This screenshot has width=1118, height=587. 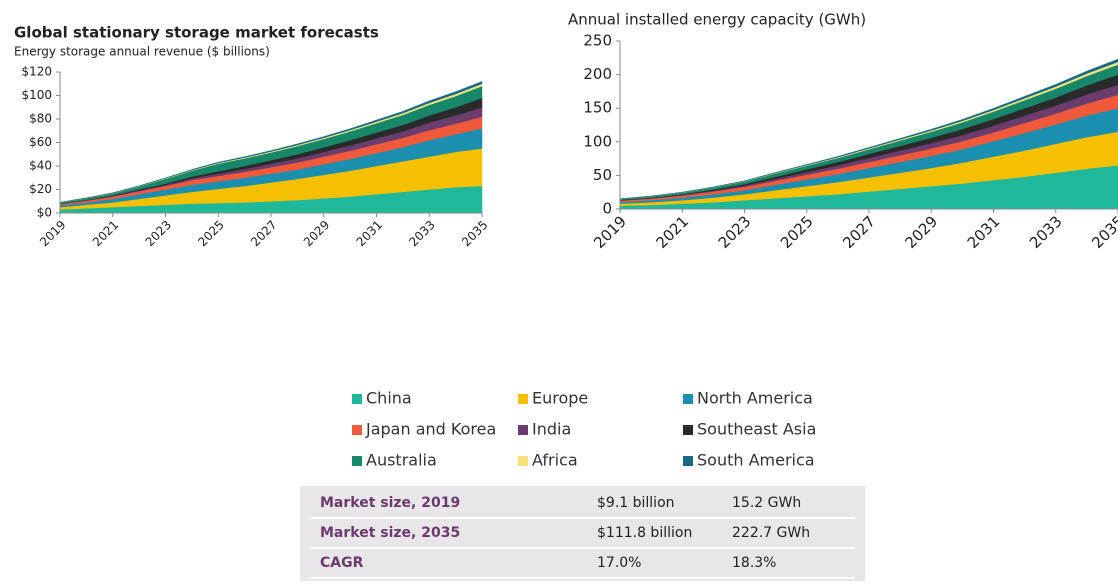 What do you see at coordinates (636, 503) in the screenshot?
I see `table-cell: $9.1 billion` at bounding box center [636, 503].